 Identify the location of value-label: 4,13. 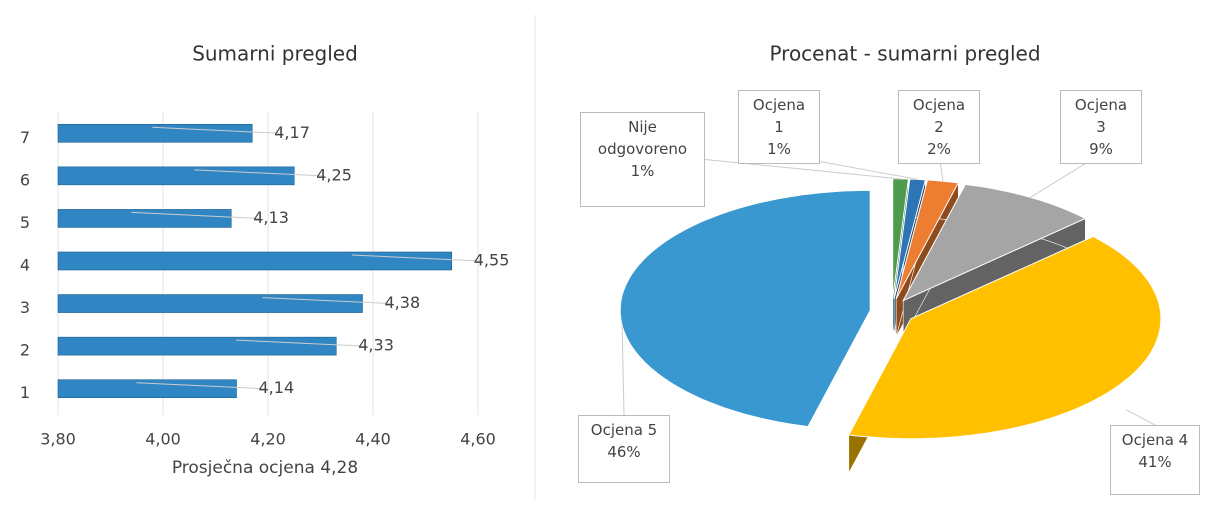
(271, 217).